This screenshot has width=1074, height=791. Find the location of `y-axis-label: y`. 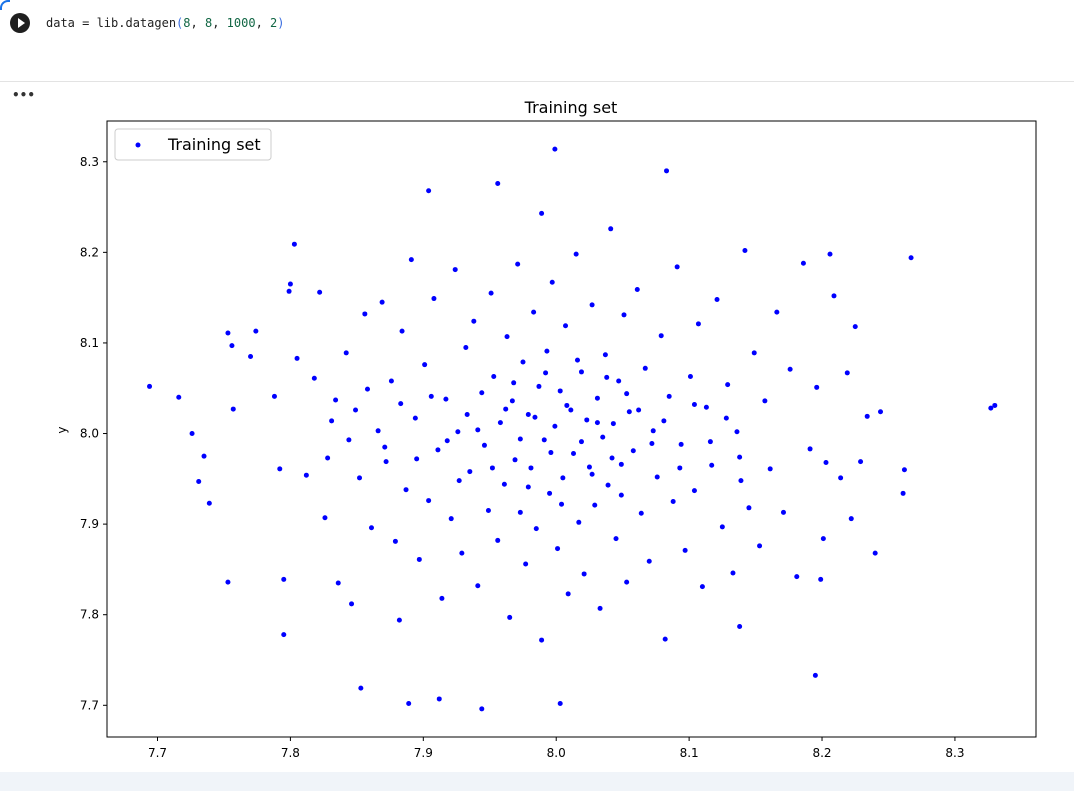

y-axis-label: y is located at coordinates (62, 429).